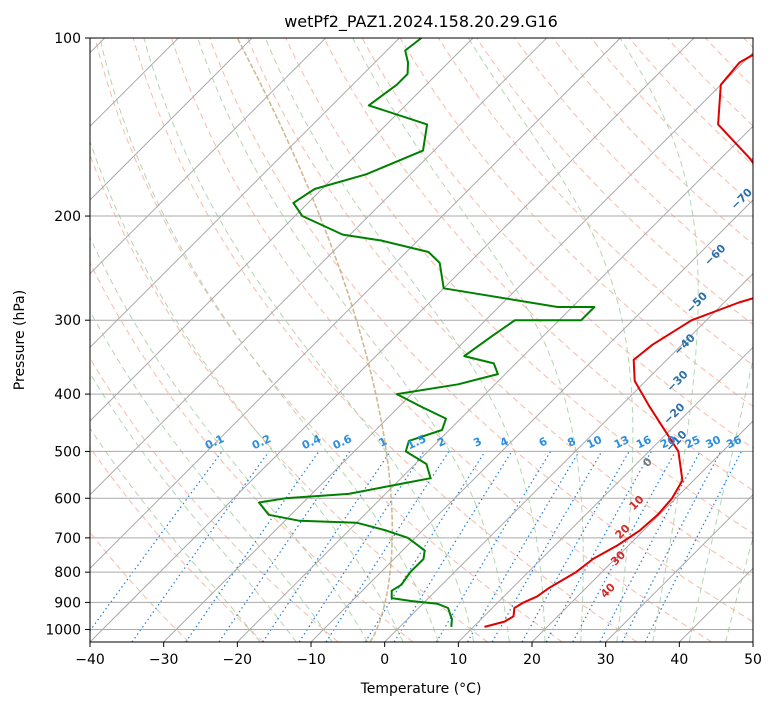  Describe the element at coordinates (674, 413) in the screenshot. I see `dry-adiabat-label: −20` at that location.